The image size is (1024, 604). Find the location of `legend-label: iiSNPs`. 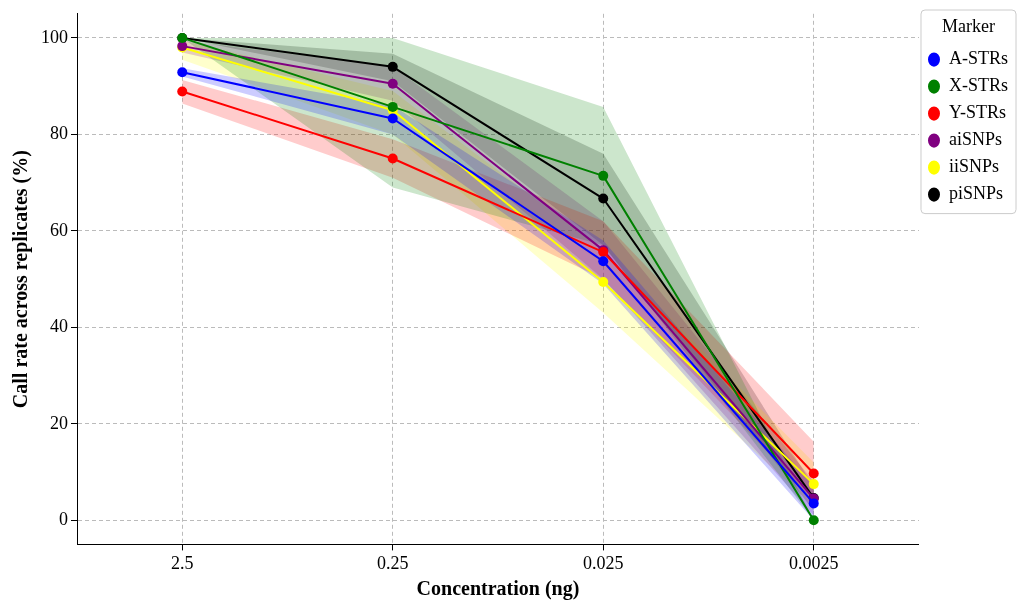

legend-label: iiSNPs is located at coordinates (974, 166).